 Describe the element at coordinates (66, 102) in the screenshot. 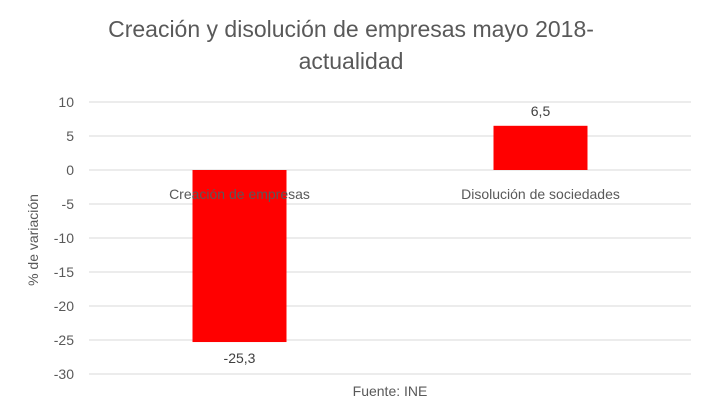

I see `y-tick-label: 10` at that location.